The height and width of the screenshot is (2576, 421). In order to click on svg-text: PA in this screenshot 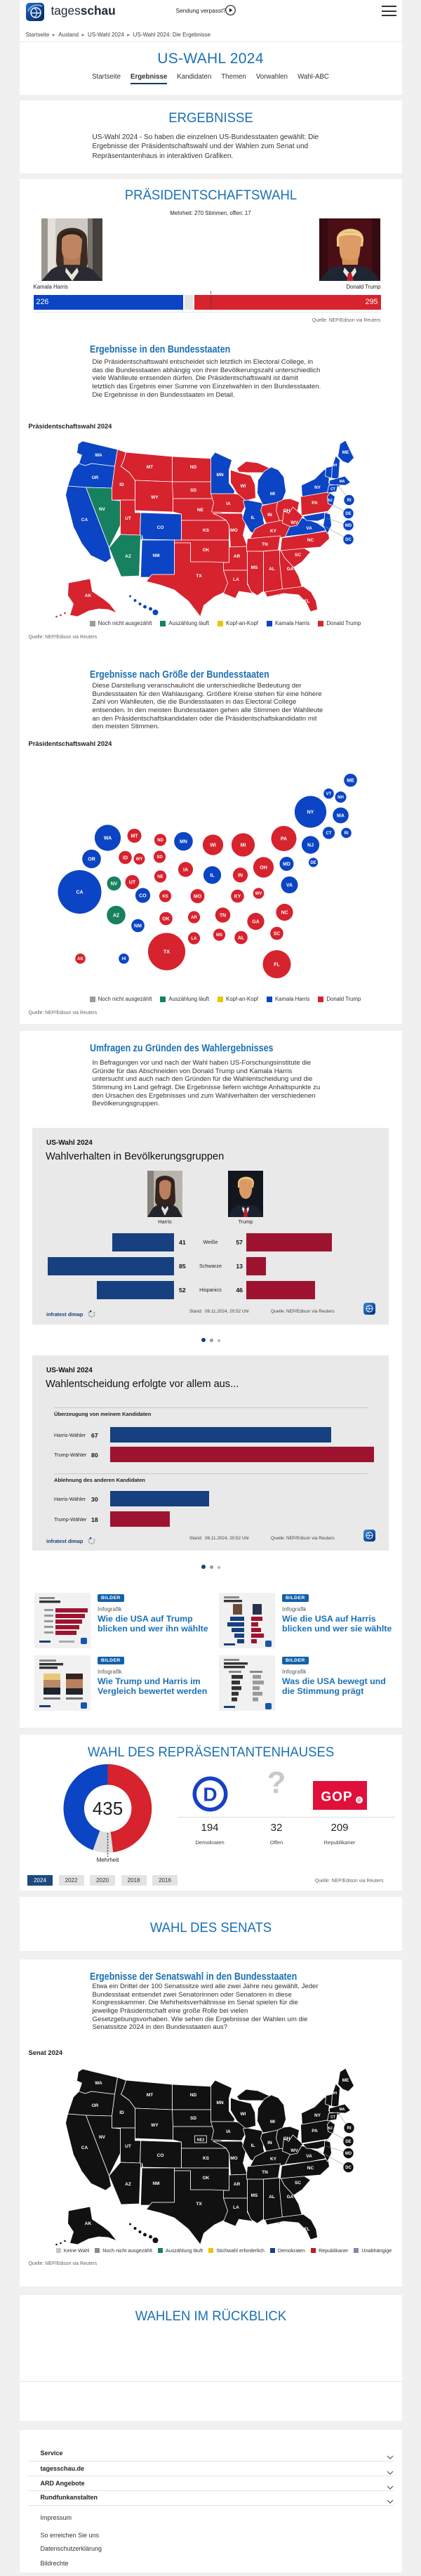, I will do `click(283, 839)`.